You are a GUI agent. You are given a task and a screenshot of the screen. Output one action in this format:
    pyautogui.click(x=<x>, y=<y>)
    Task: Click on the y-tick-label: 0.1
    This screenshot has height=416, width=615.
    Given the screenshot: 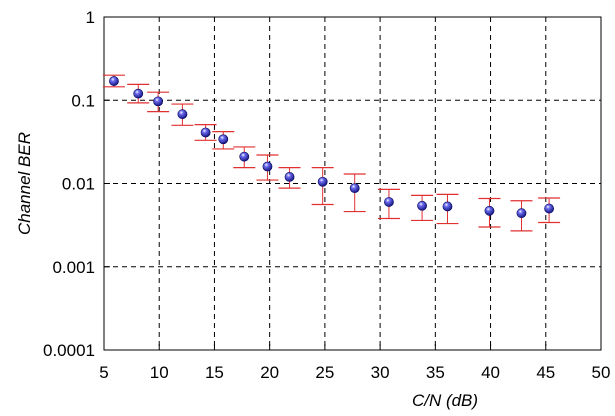 What is the action you would take?
    pyautogui.click(x=83, y=100)
    